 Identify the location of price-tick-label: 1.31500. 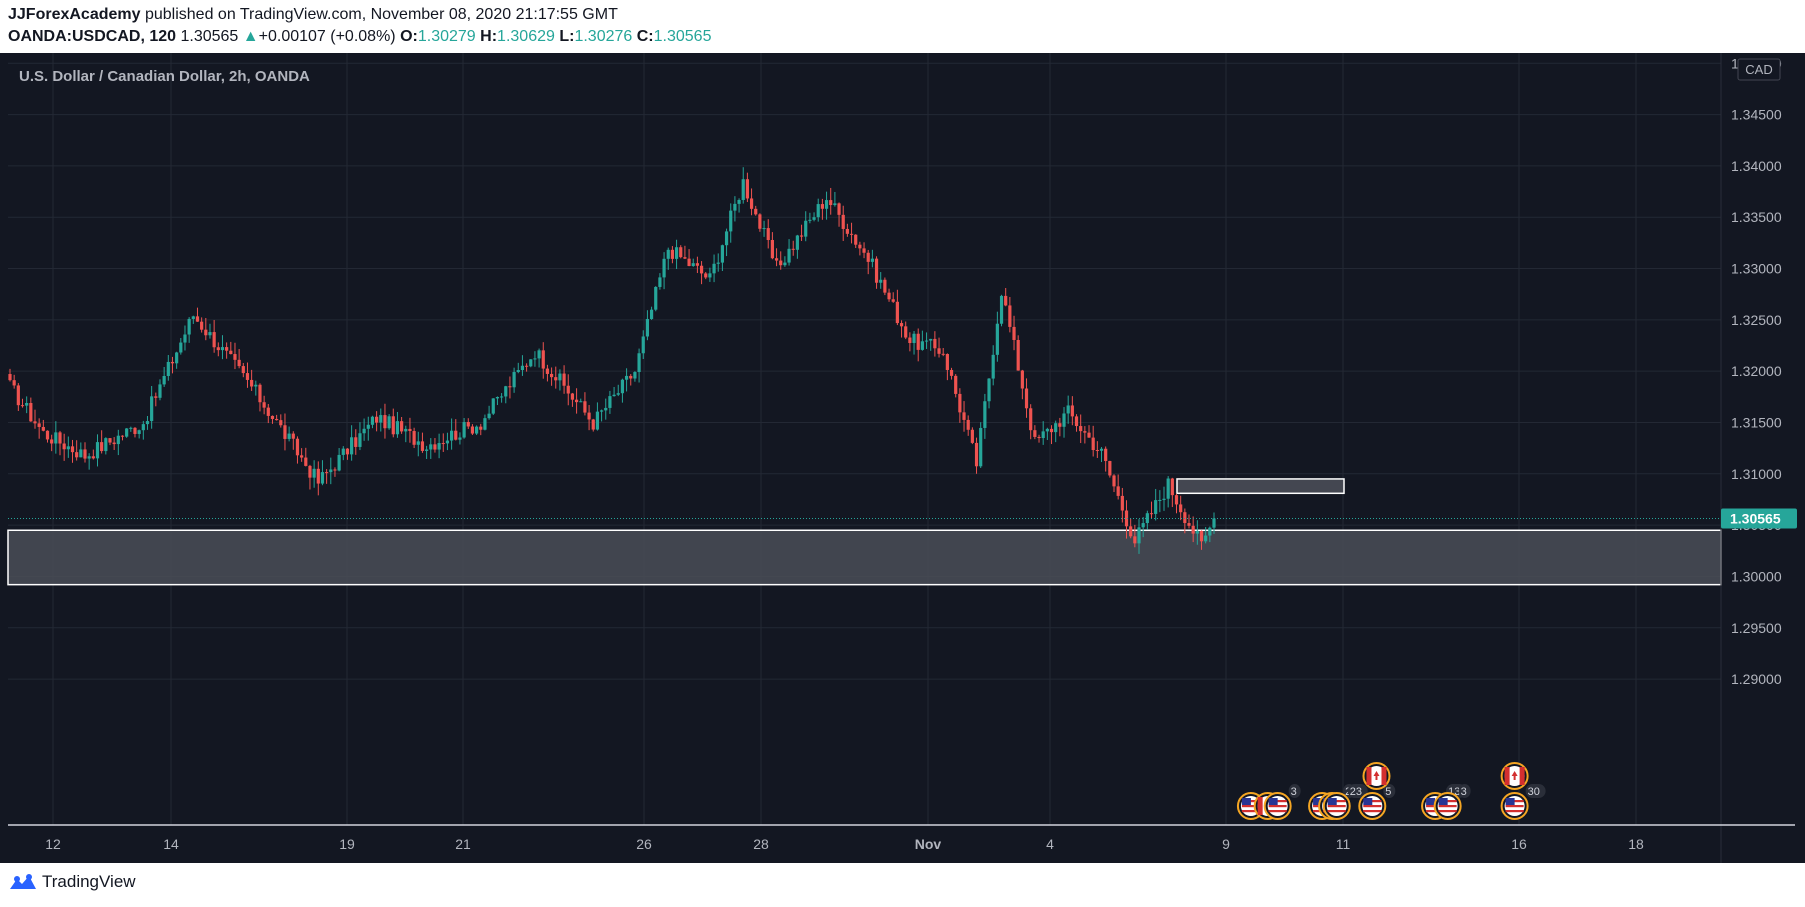
(1756, 422).